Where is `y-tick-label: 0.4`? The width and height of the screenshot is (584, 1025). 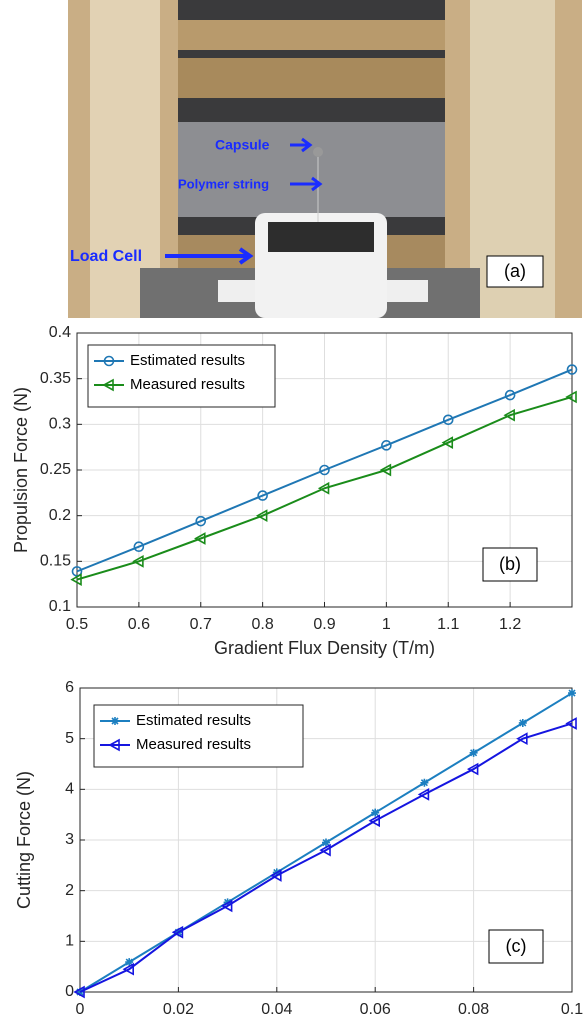 y-tick-label: 0.4 is located at coordinates (60, 332).